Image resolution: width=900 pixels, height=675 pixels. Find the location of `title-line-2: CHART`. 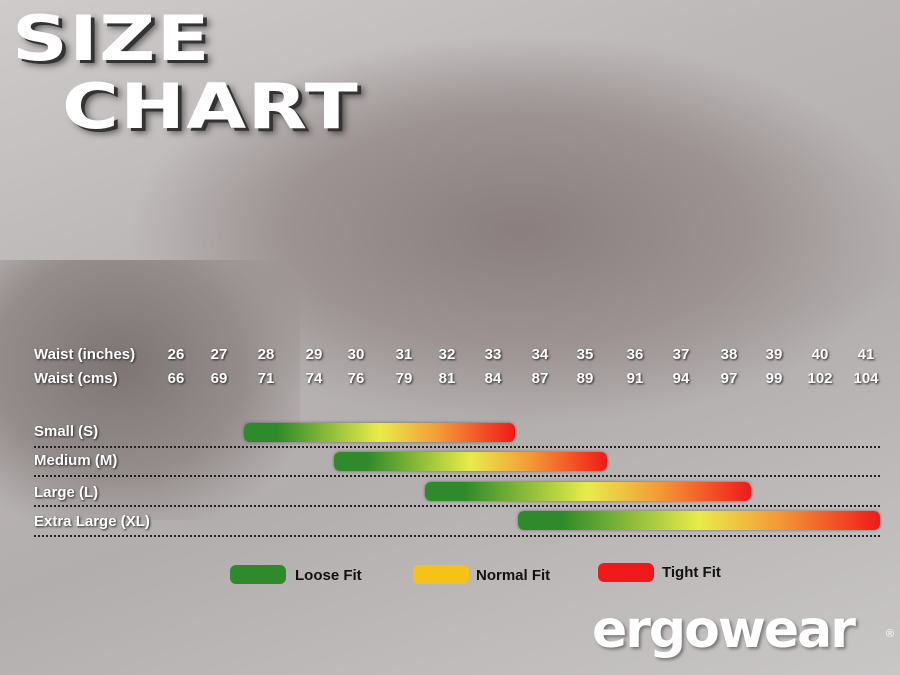

title-line-2: CHART is located at coordinates (211, 106).